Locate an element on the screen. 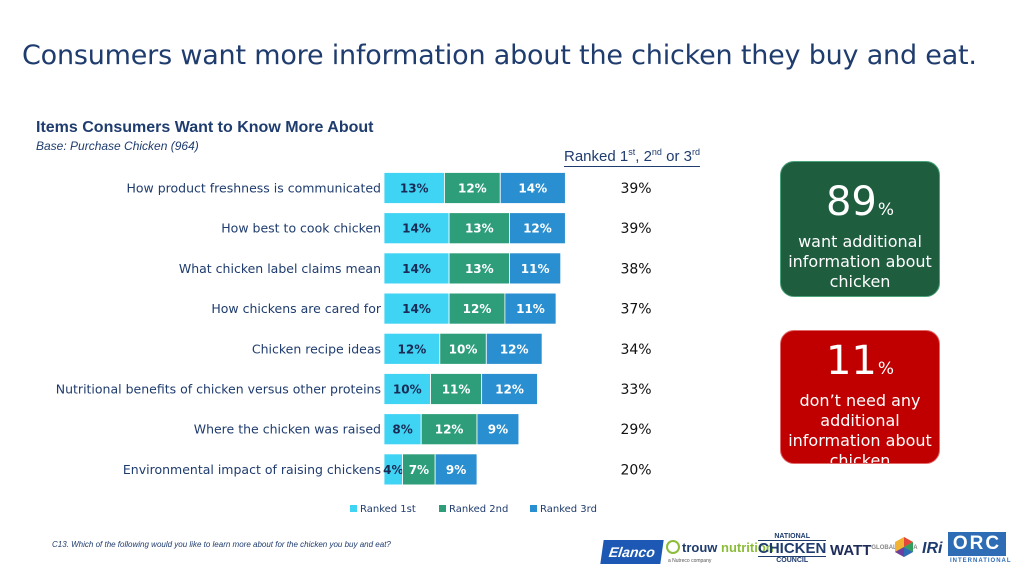 The width and height of the screenshot is (1024, 575). totals-header-mid: 2 is located at coordinates (647, 156).